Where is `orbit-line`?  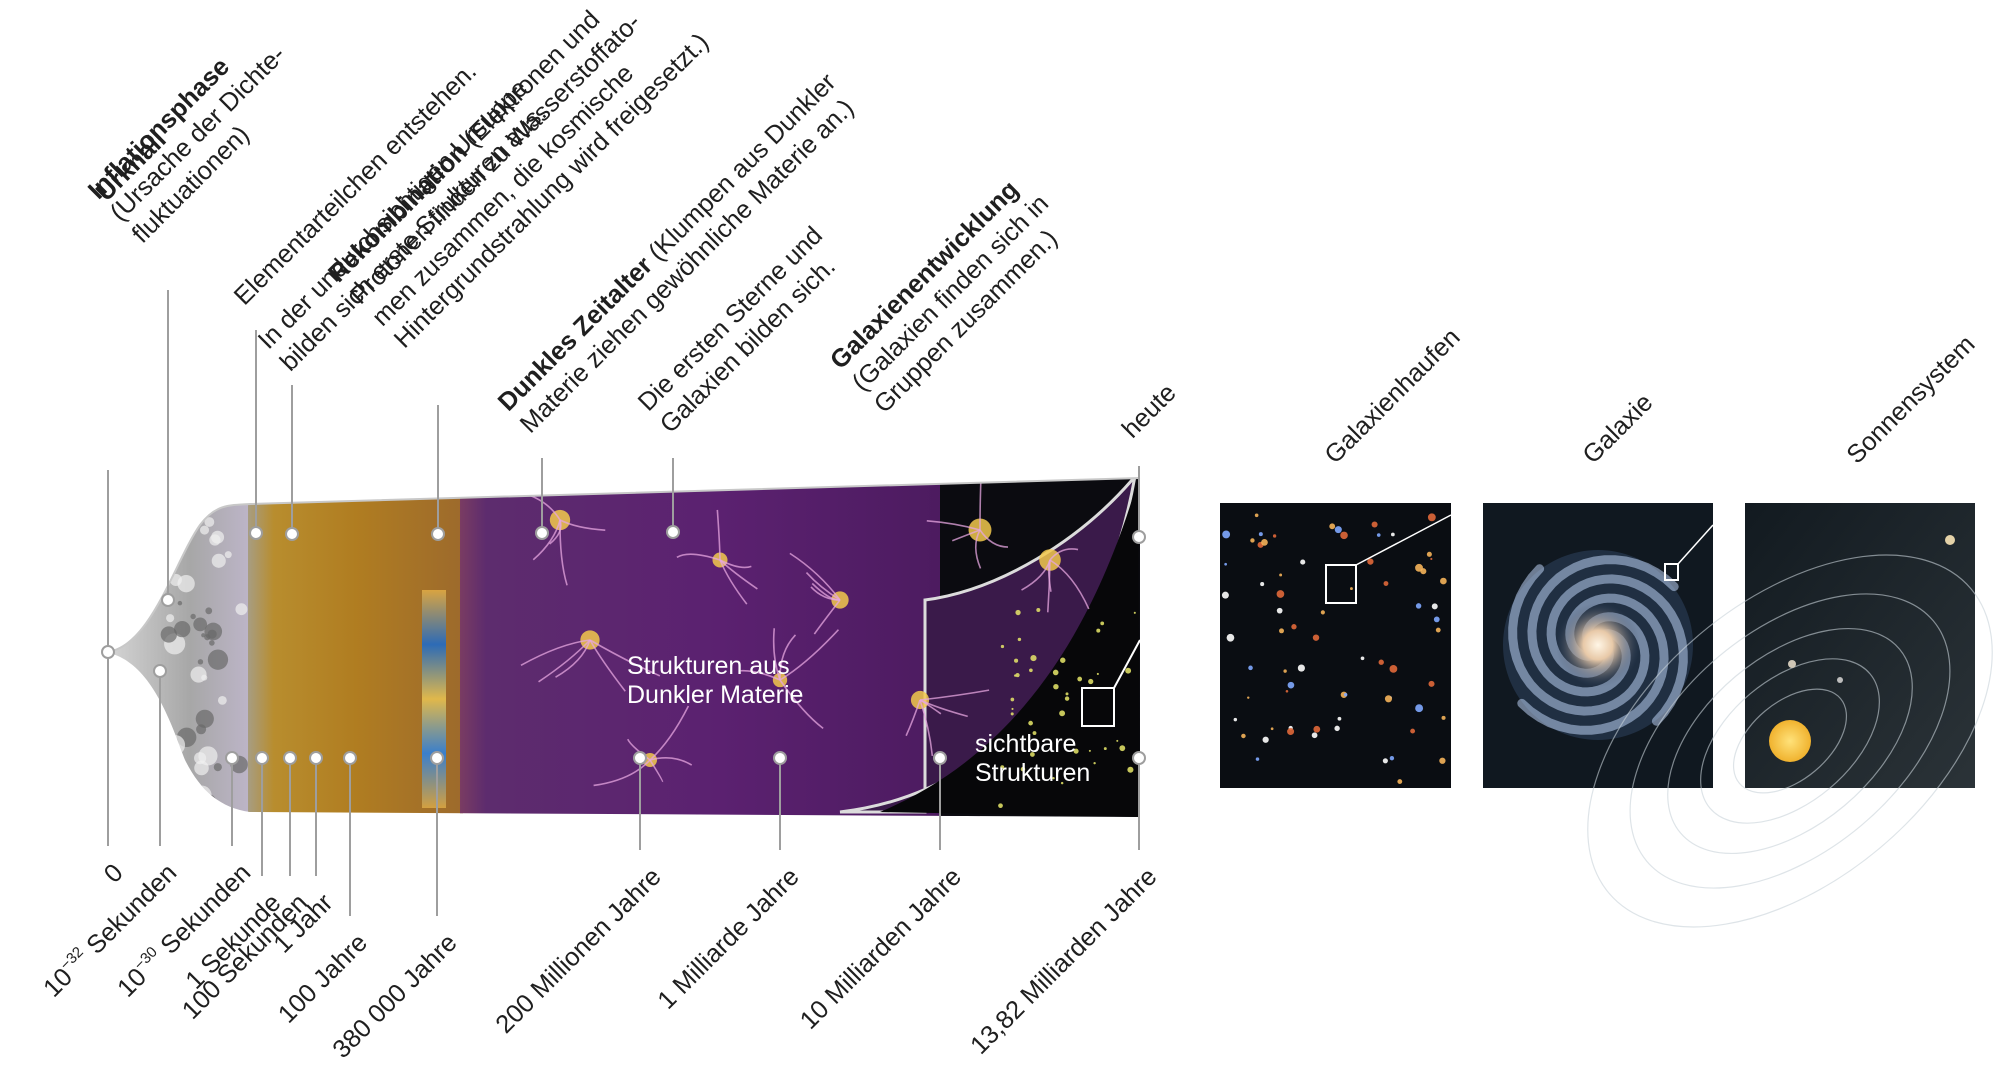
orbit-line is located at coordinates (1790, 741).